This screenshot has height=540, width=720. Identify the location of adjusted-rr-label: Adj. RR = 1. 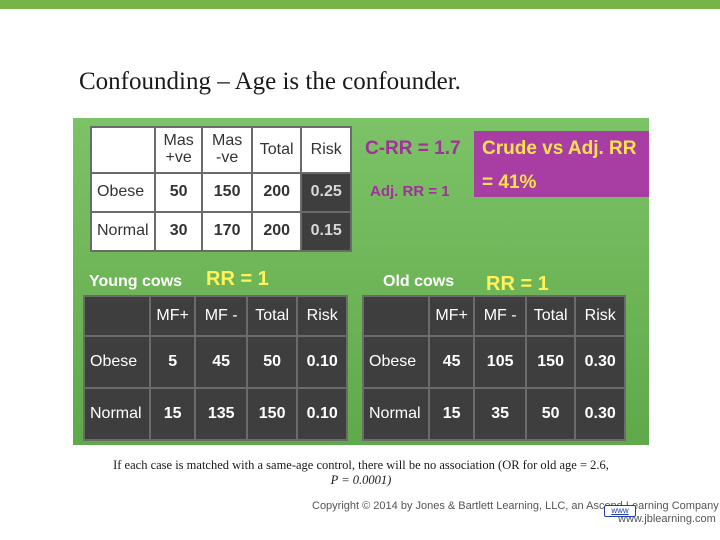
(410, 191).